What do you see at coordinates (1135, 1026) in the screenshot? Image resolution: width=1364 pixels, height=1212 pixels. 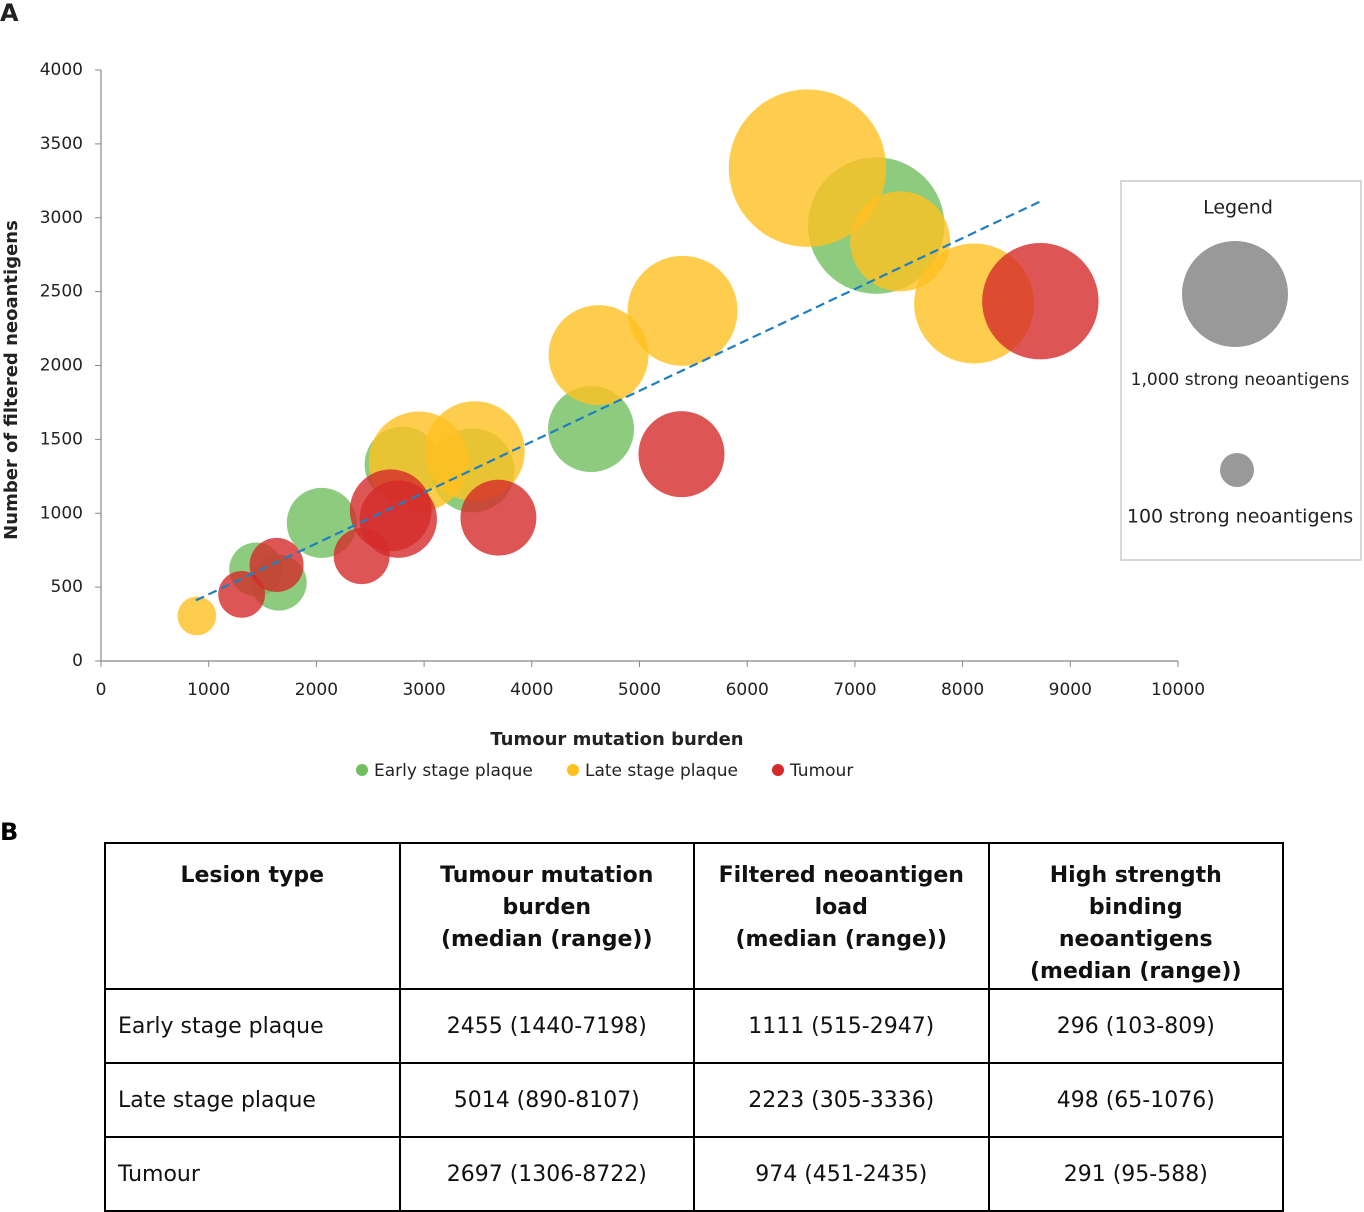 I see `table-cell: 296 (103-809)` at bounding box center [1135, 1026].